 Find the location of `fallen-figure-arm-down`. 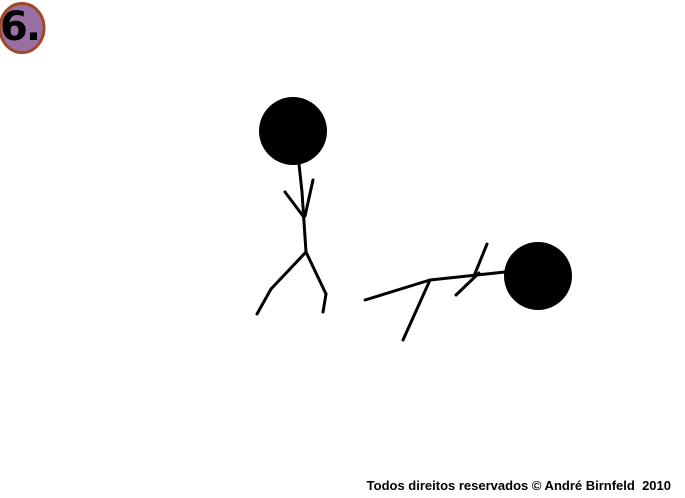

fallen-figure-arm-down is located at coordinates (467, 284).